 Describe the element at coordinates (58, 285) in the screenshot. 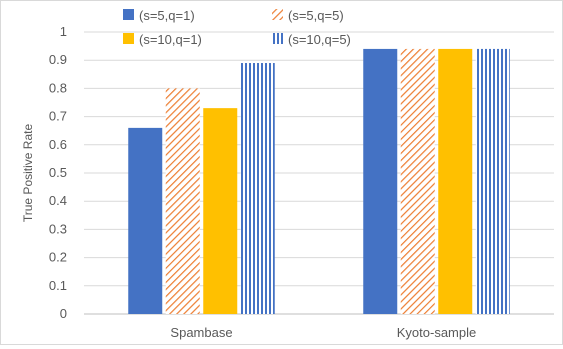

I see `y-tick-label: 0.1` at that location.